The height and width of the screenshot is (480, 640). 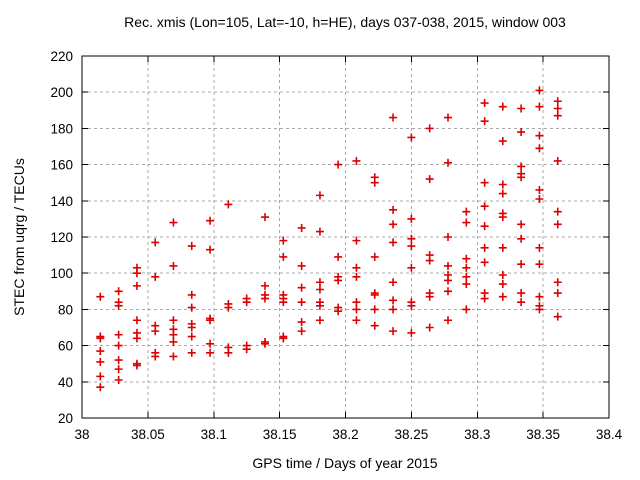 What do you see at coordinates (61, 201) in the screenshot?
I see `y-tick-label: 140` at bounding box center [61, 201].